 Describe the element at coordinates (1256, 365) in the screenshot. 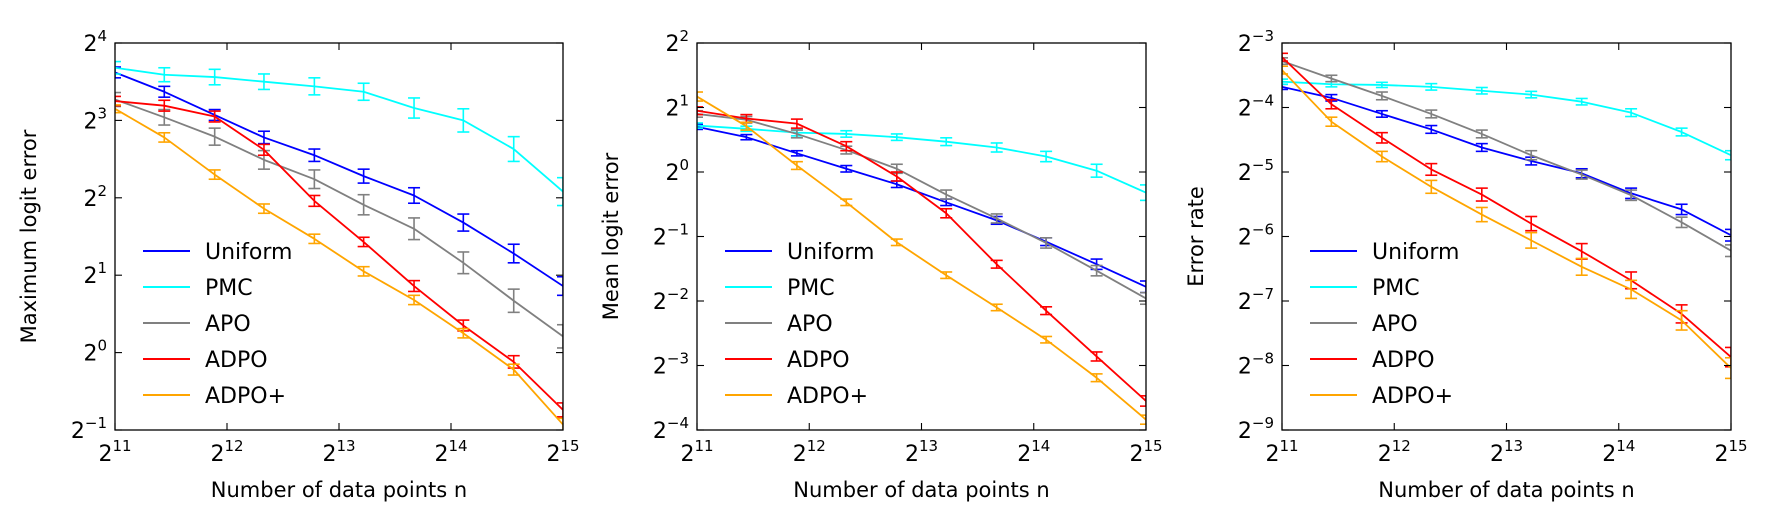

I see `y-tick-label: 2−8` at that location.